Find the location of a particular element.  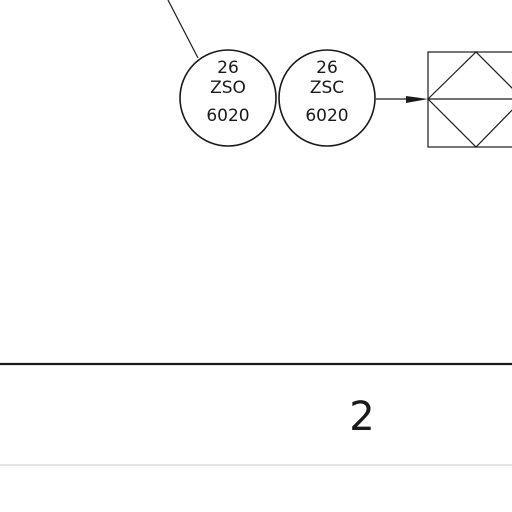

valve-symbol is located at coordinates (469, 99).